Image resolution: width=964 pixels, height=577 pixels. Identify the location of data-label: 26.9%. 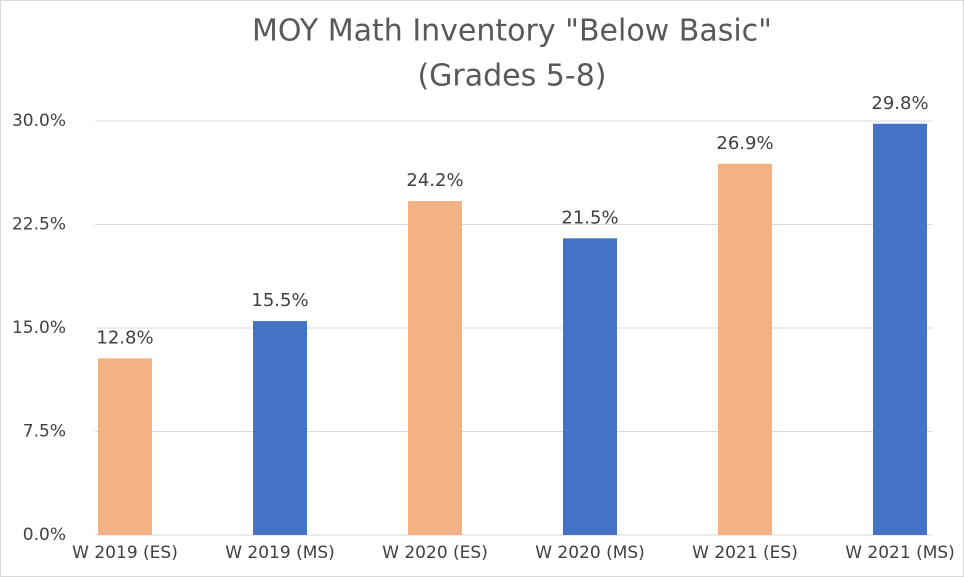
(744, 143).